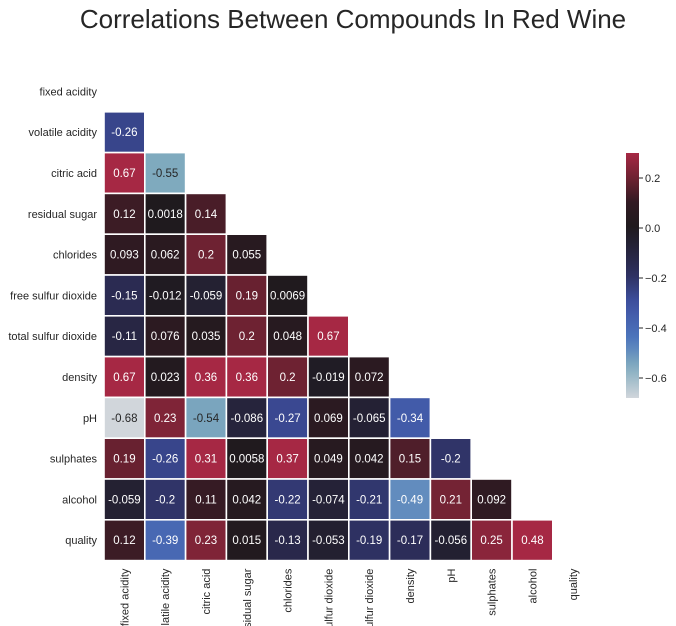 This screenshot has height=626, width=676. Describe the element at coordinates (90, 419) in the screenshot. I see `y-tick-label-ph: pH` at that location.